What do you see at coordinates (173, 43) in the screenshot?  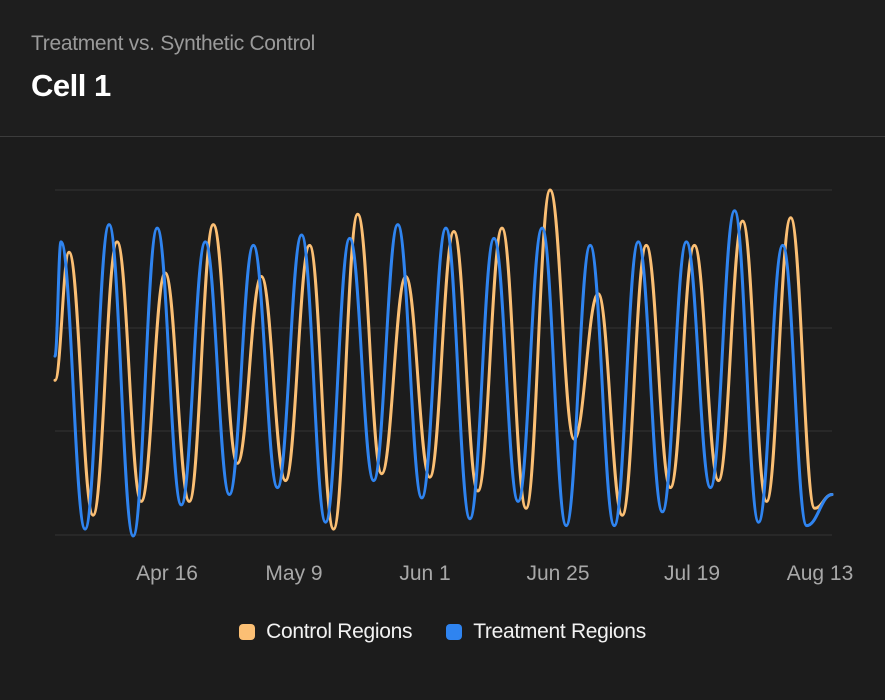 I see `chart-subtitle: Treatment vs. Synthetic Control` at bounding box center [173, 43].